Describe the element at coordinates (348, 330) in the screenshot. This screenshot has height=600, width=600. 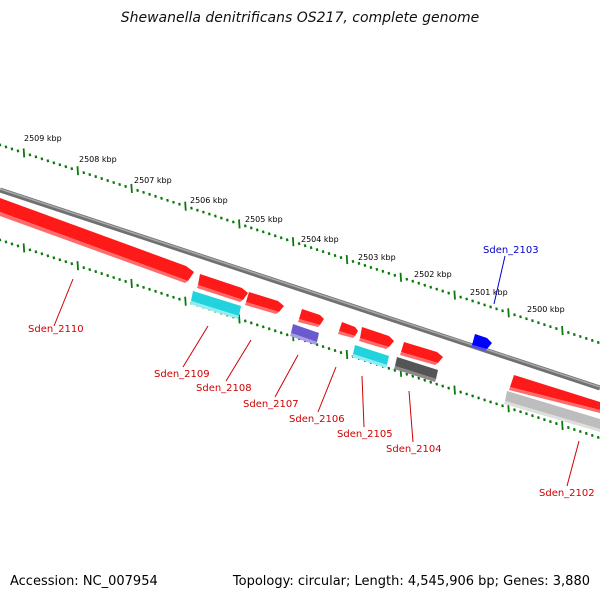
I see `gene-sden-2106-arrow` at that location.